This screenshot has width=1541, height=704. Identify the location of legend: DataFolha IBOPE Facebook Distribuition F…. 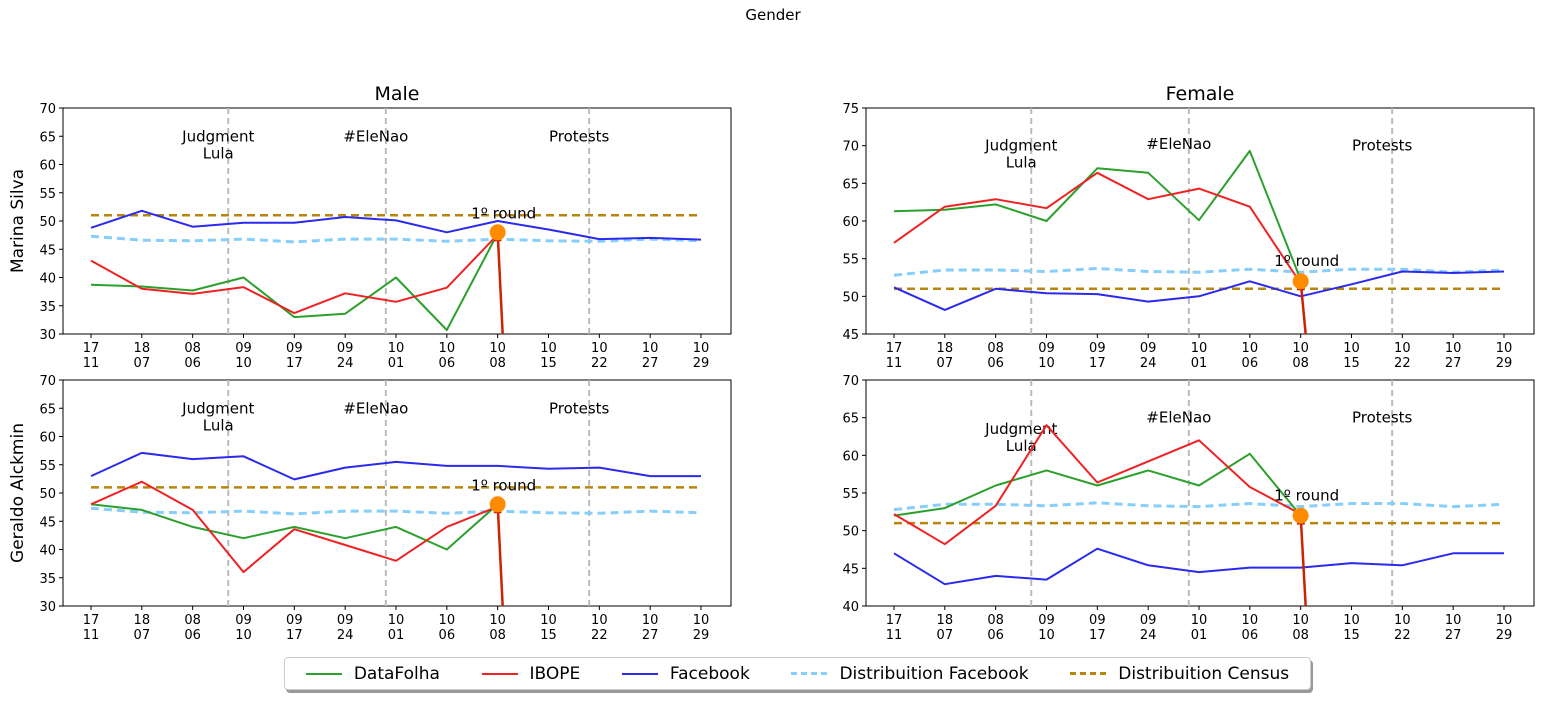
(797, 673).